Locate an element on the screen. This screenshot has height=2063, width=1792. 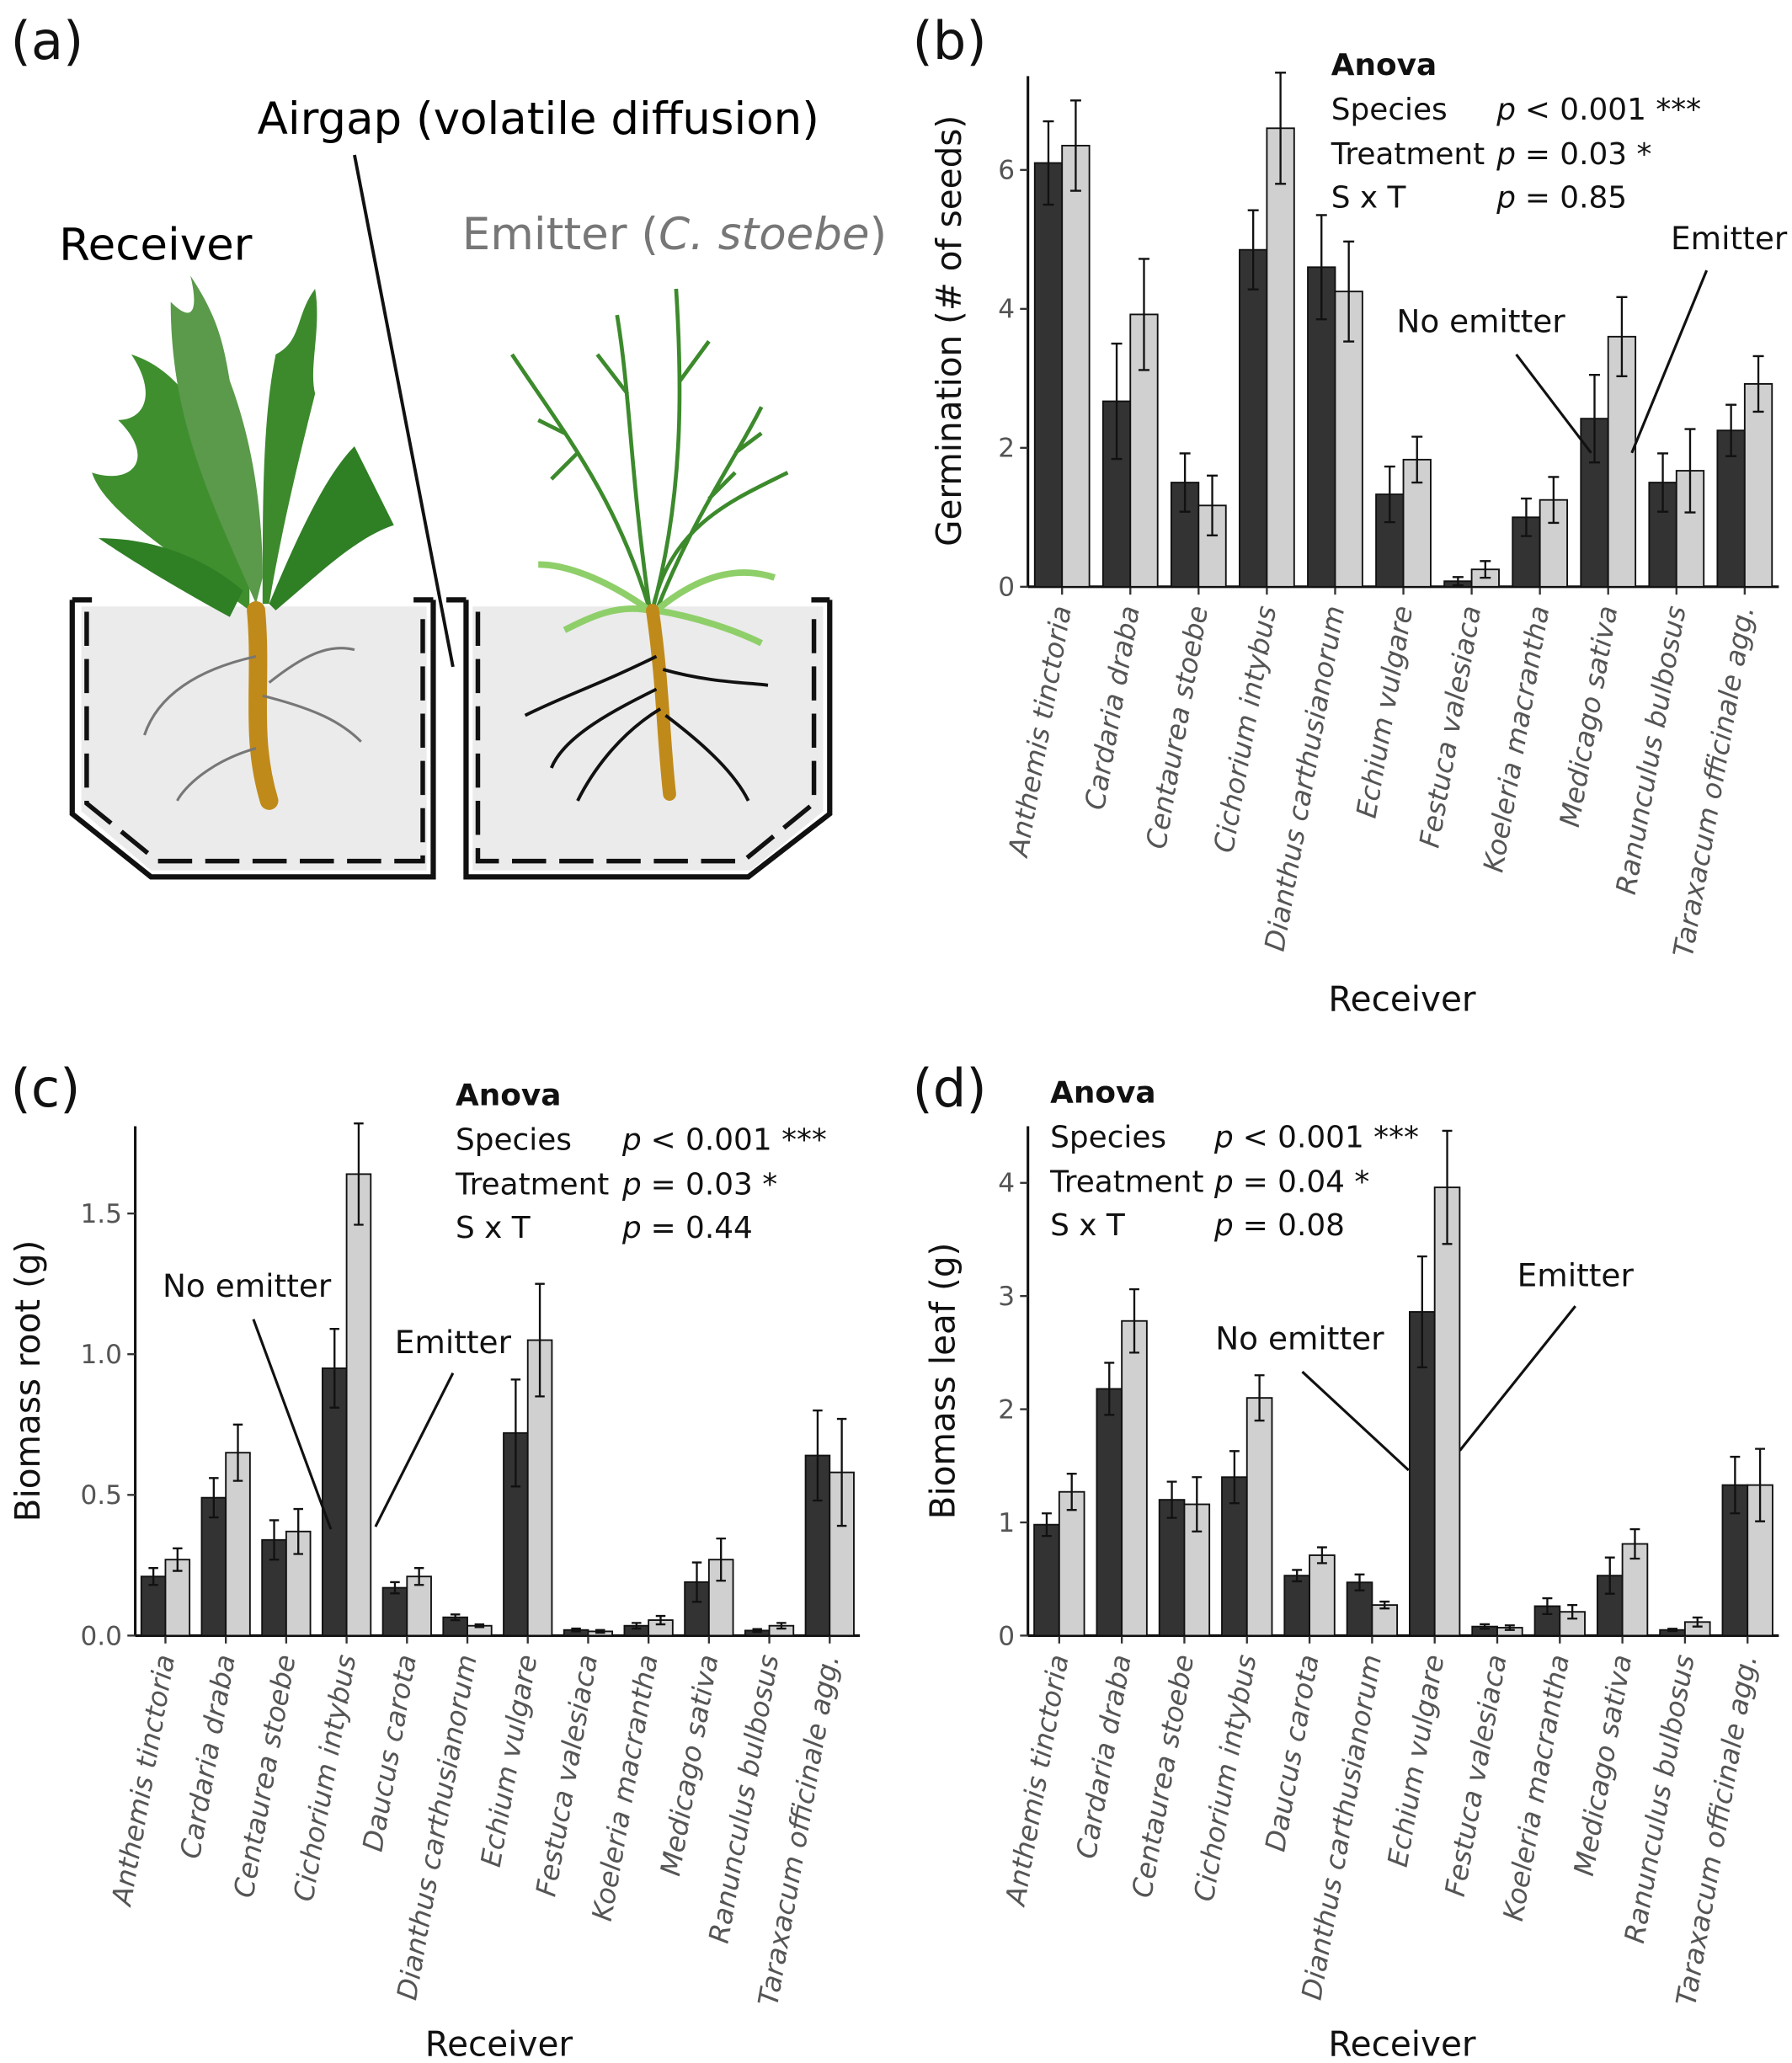
y-tick-label: 1.0 is located at coordinates (101, 1355).